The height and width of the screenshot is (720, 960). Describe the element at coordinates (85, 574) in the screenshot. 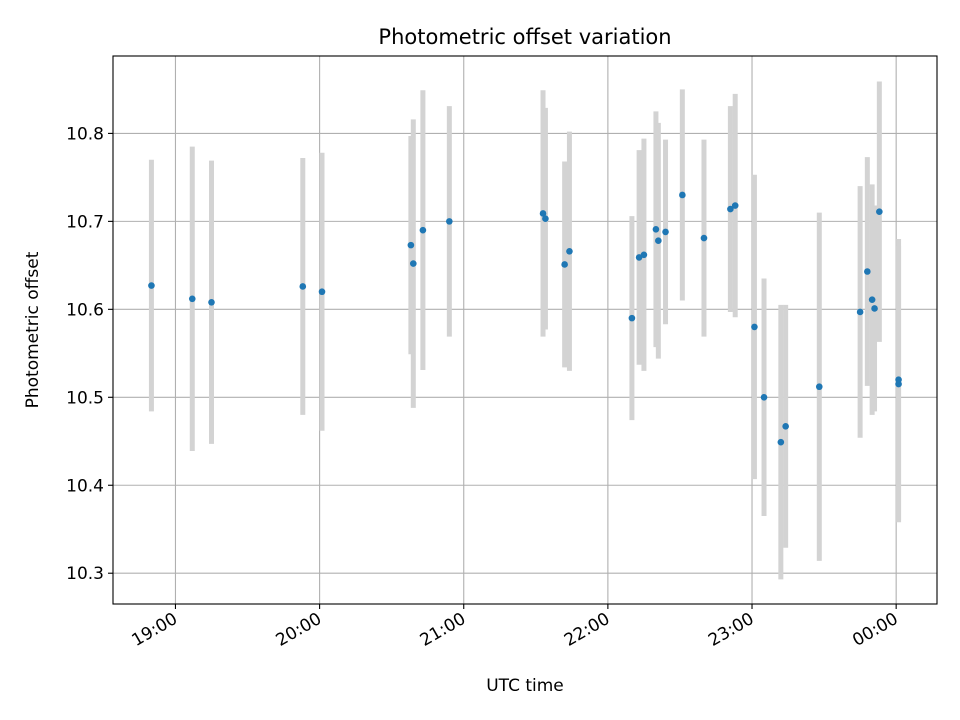

I see `y-tick-label: 10.3` at that location.